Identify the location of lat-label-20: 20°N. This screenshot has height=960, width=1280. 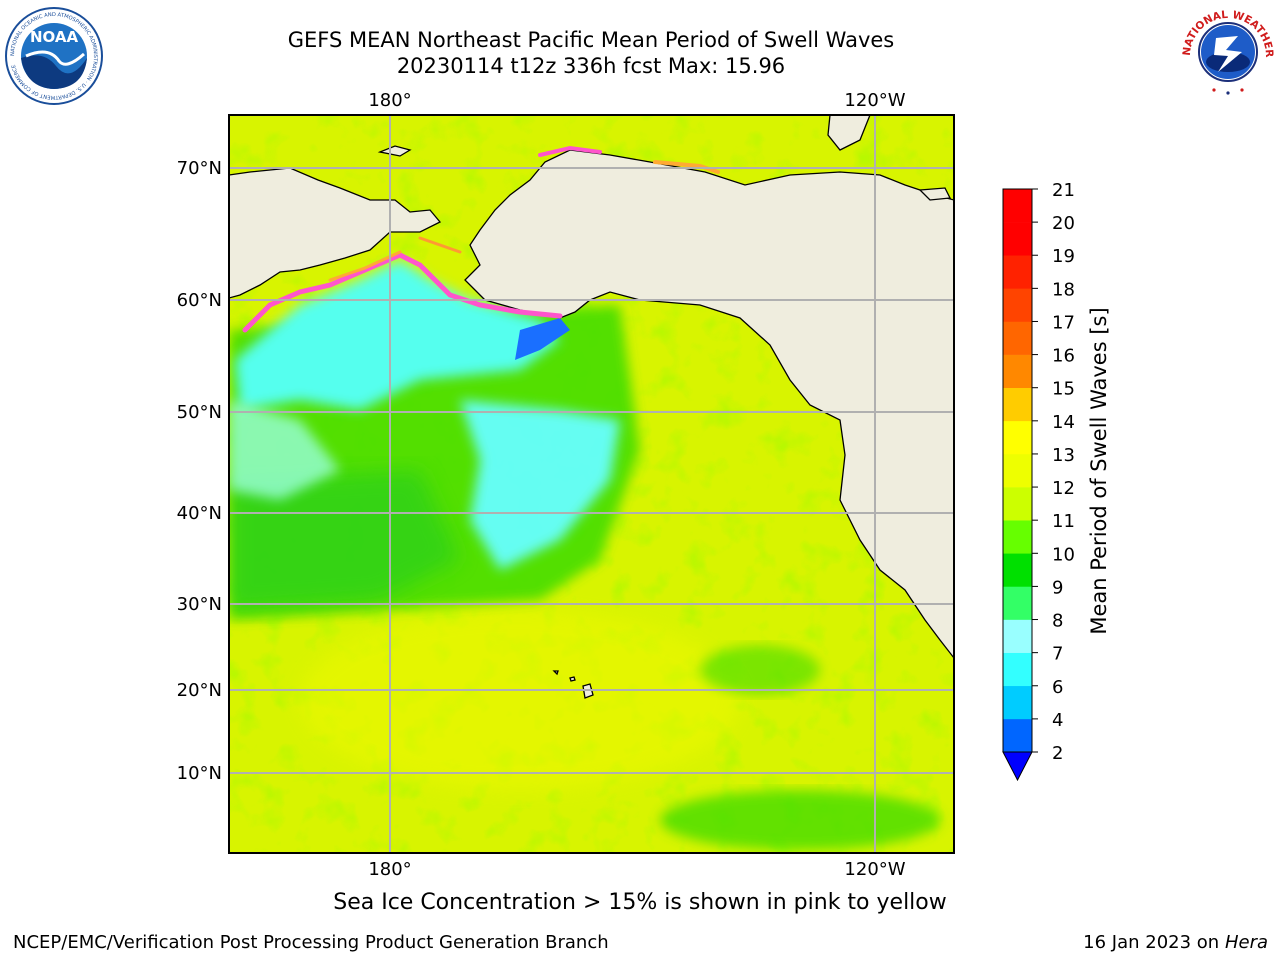
(199, 690).